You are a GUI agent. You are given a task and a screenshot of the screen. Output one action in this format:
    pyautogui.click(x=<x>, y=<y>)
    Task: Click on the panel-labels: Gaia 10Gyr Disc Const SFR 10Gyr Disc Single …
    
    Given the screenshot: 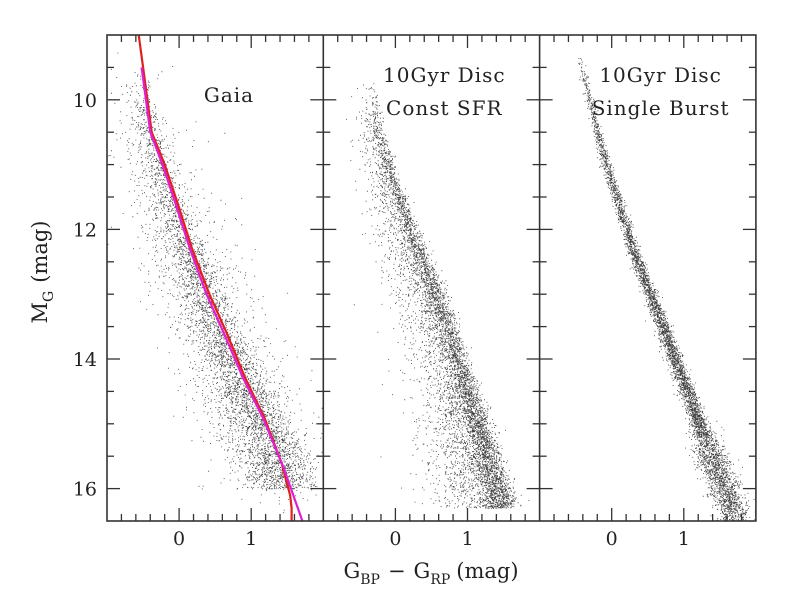 What is the action you would take?
    pyautogui.click(x=467, y=91)
    